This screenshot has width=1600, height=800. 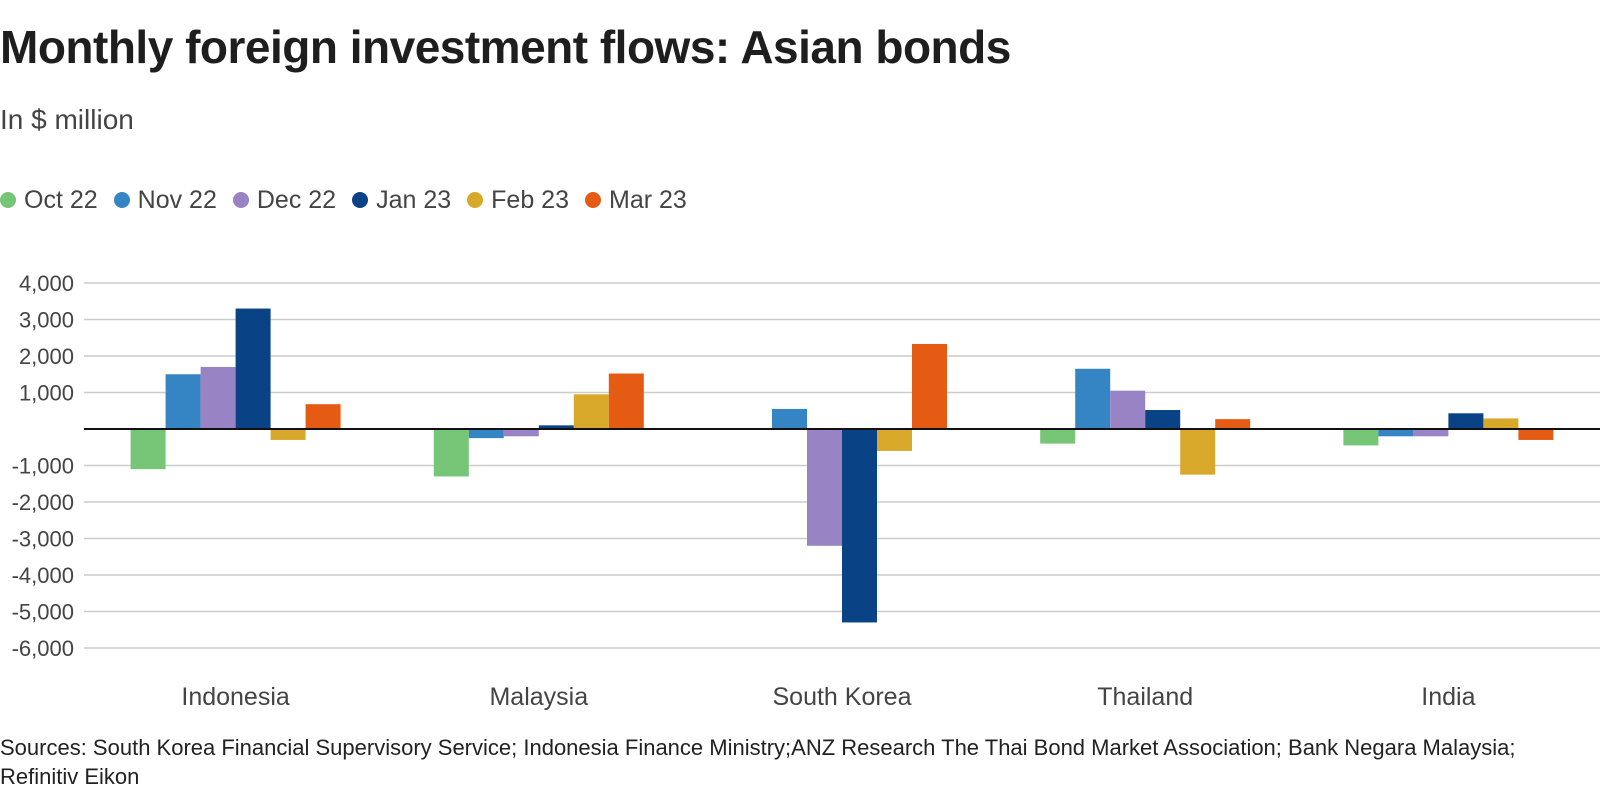 I want to click on legend-item: Jan 23, so click(x=401, y=200).